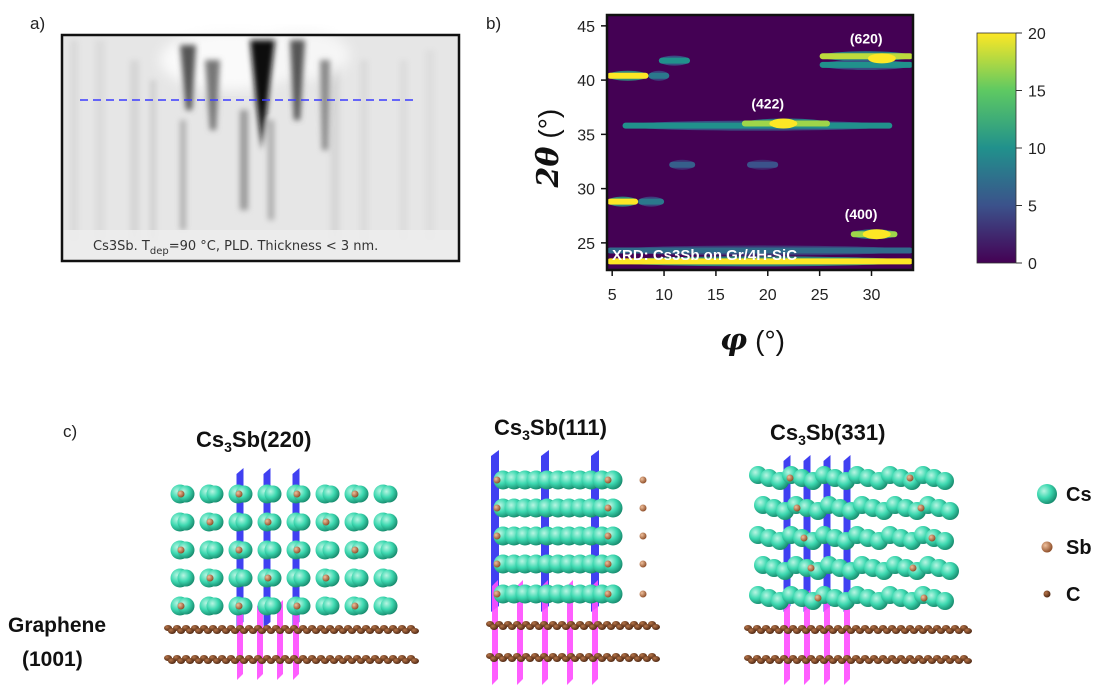 This screenshot has width=1110, height=694. What do you see at coordinates (861, 214) in the screenshot?
I see `peak-label: (400)` at bounding box center [861, 214].